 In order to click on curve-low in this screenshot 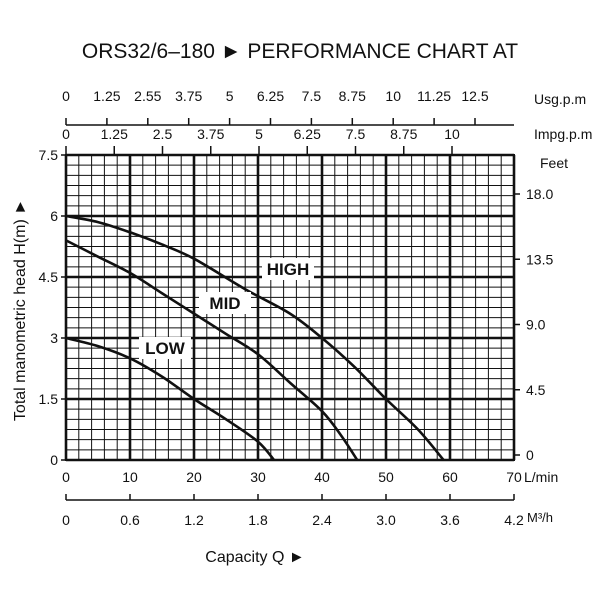, I will do `click(170, 398)`.